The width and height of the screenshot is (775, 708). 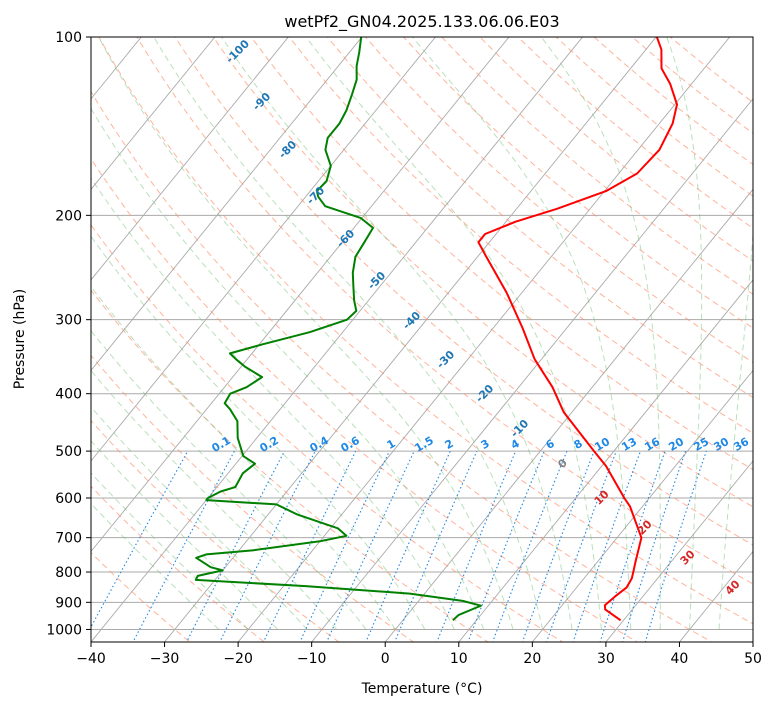 I want to click on x-axis-label: Temperature (°C), so click(x=422, y=689).